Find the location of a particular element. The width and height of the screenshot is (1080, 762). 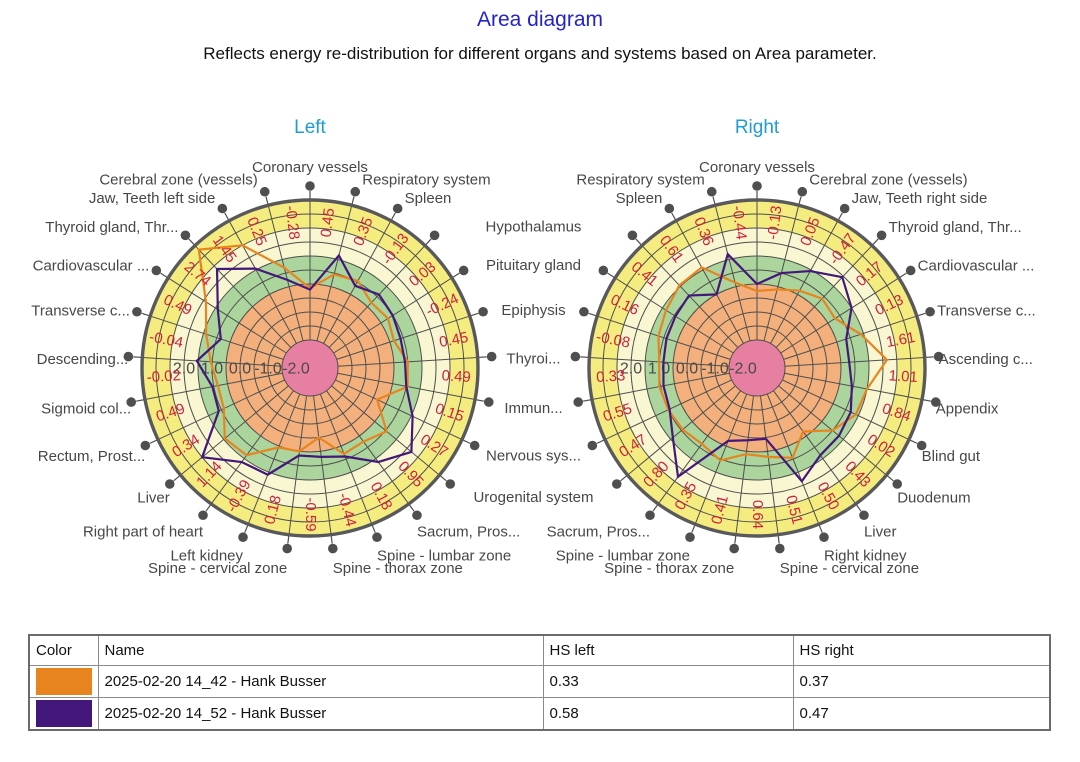

axis-tick-label: 0.0 is located at coordinates (240, 369).